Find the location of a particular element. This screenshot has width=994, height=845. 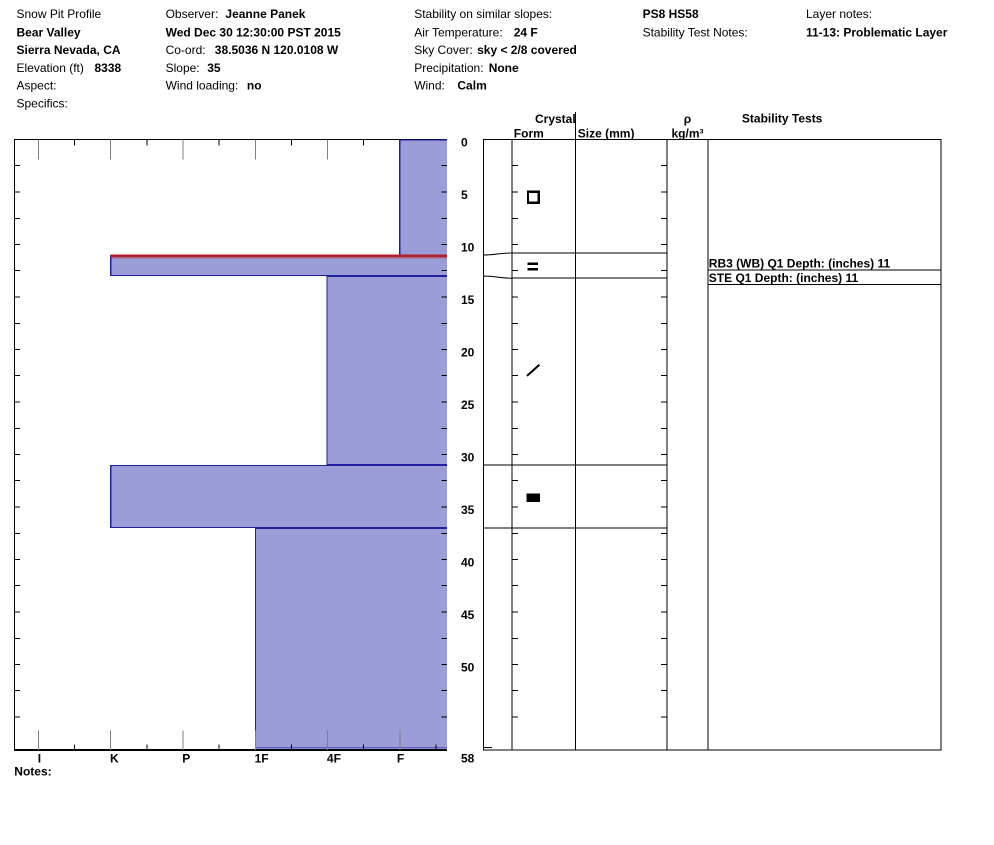

svg-text: Wind loading: is located at coordinates (202, 85).